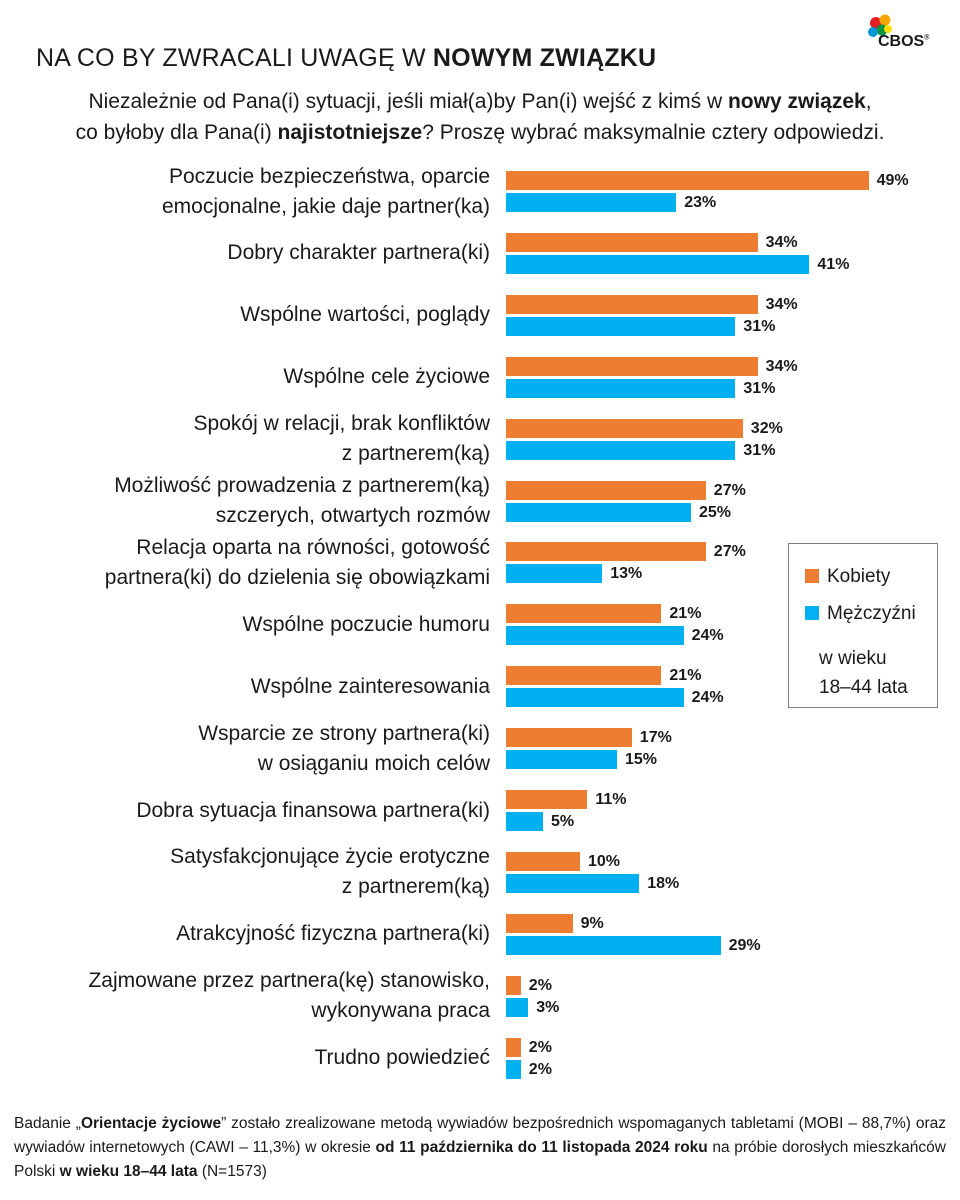 Image resolution: width=960 pixels, height=1200 pixels. Describe the element at coordinates (563, 821) in the screenshot. I see `value-label-men: 5%` at that location.